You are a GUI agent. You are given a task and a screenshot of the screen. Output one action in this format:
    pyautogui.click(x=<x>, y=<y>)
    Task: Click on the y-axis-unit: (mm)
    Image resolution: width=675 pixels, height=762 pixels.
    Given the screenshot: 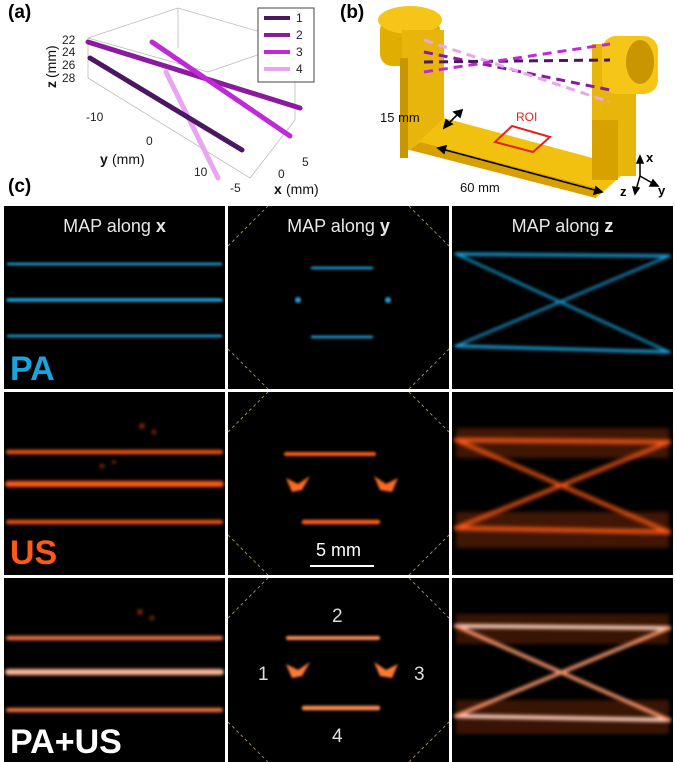 What is the action you would take?
    pyautogui.click(x=128, y=159)
    